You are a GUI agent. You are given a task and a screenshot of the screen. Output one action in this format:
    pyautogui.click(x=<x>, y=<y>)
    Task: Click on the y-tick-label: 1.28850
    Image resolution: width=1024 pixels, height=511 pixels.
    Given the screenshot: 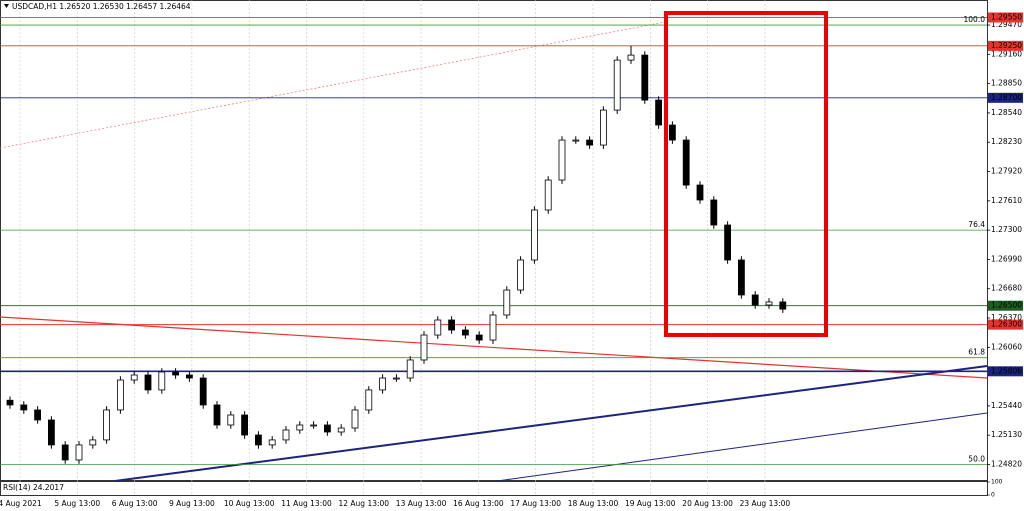 What is the action you would take?
    pyautogui.click(x=1006, y=83)
    